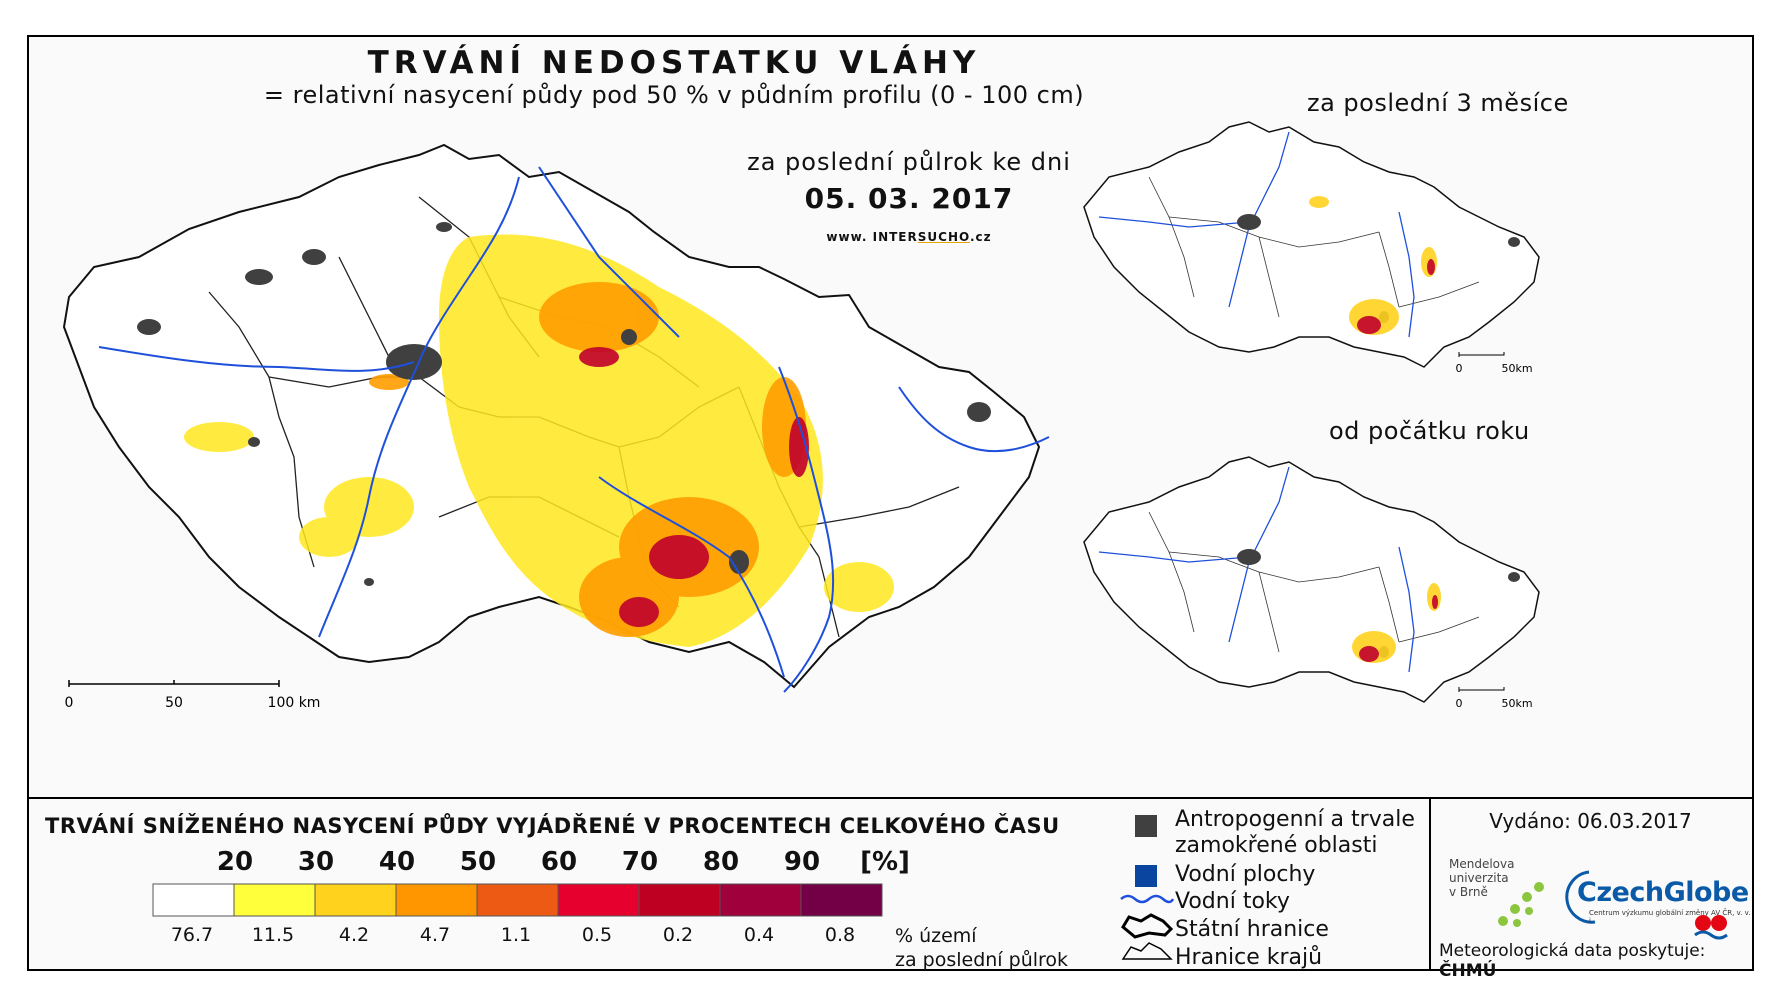 This screenshot has height=1003, width=1772. What do you see at coordinates (1438, 103) in the screenshot?
I see `inset-title-3-months: za poslední 3 měsíce` at bounding box center [1438, 103].